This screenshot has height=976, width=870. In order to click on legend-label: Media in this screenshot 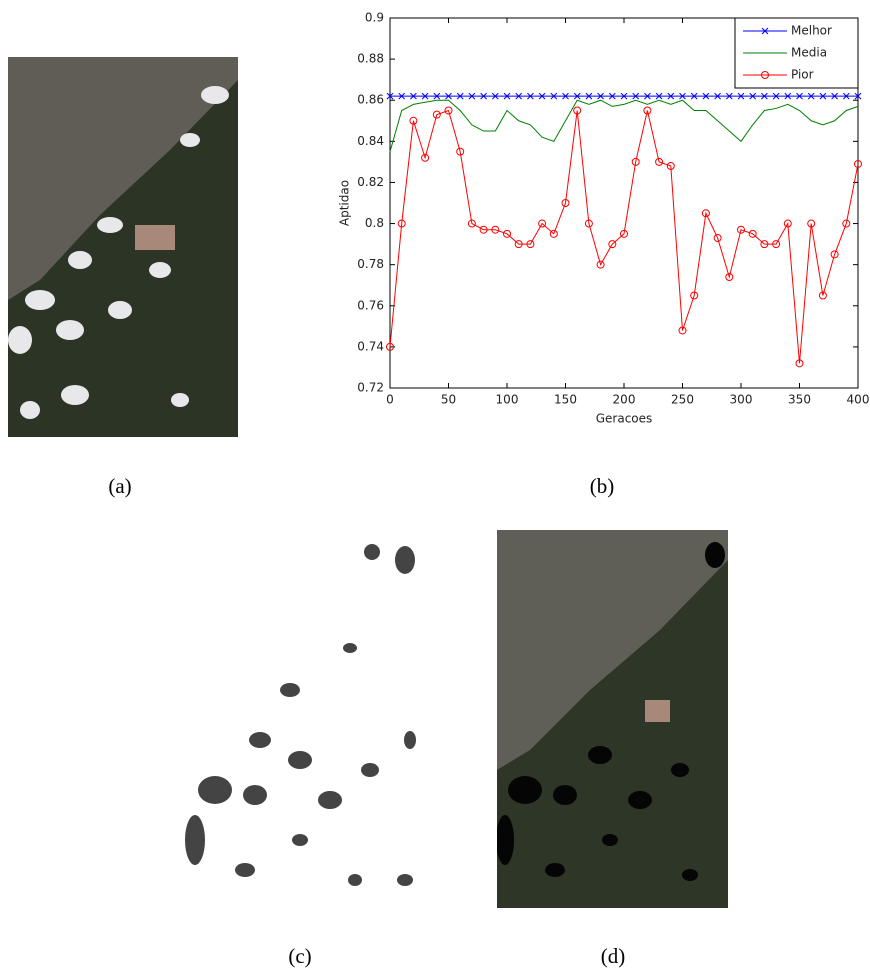, I will do `click(809, 53)`.